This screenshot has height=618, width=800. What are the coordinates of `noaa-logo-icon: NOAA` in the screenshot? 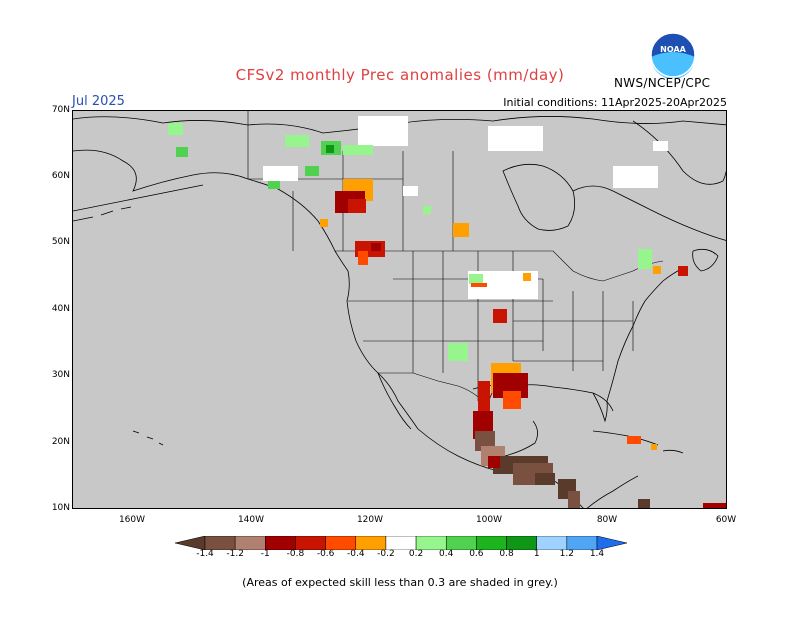 It's located at (673, 55).